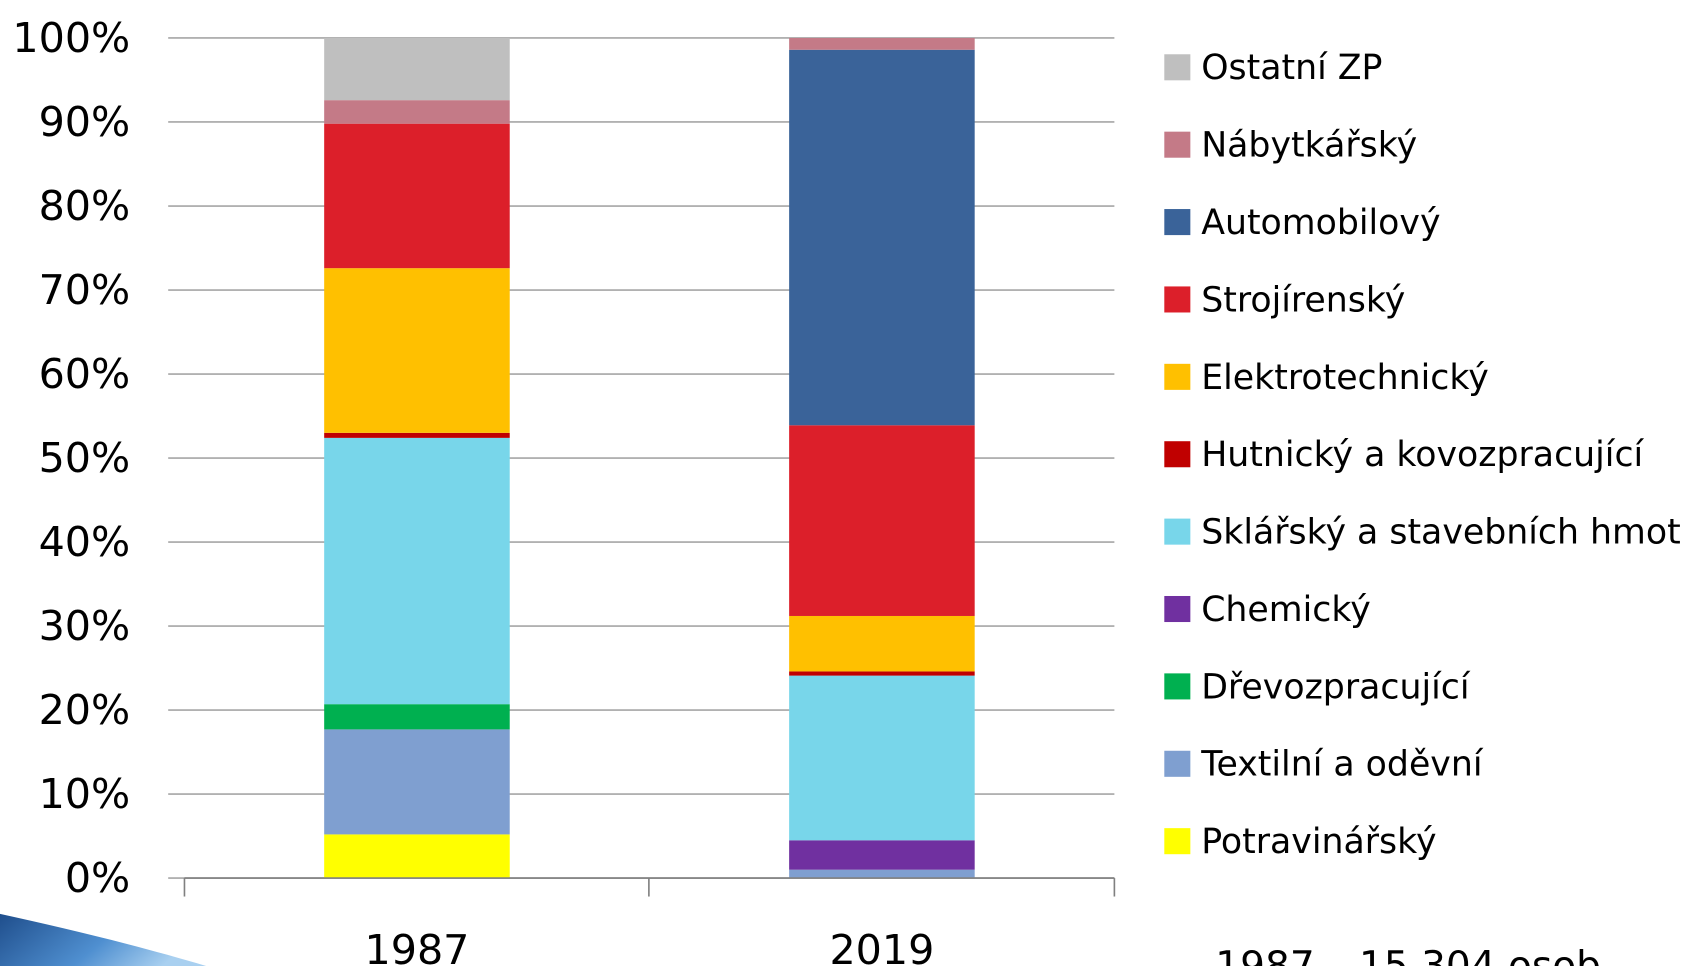 This screenshot has width=1696, height=966. What do you see at coordinates (1309, 146) in the screenshot?
I see `legend-label: Nábytkářský` at bounding box center [1309, 146].